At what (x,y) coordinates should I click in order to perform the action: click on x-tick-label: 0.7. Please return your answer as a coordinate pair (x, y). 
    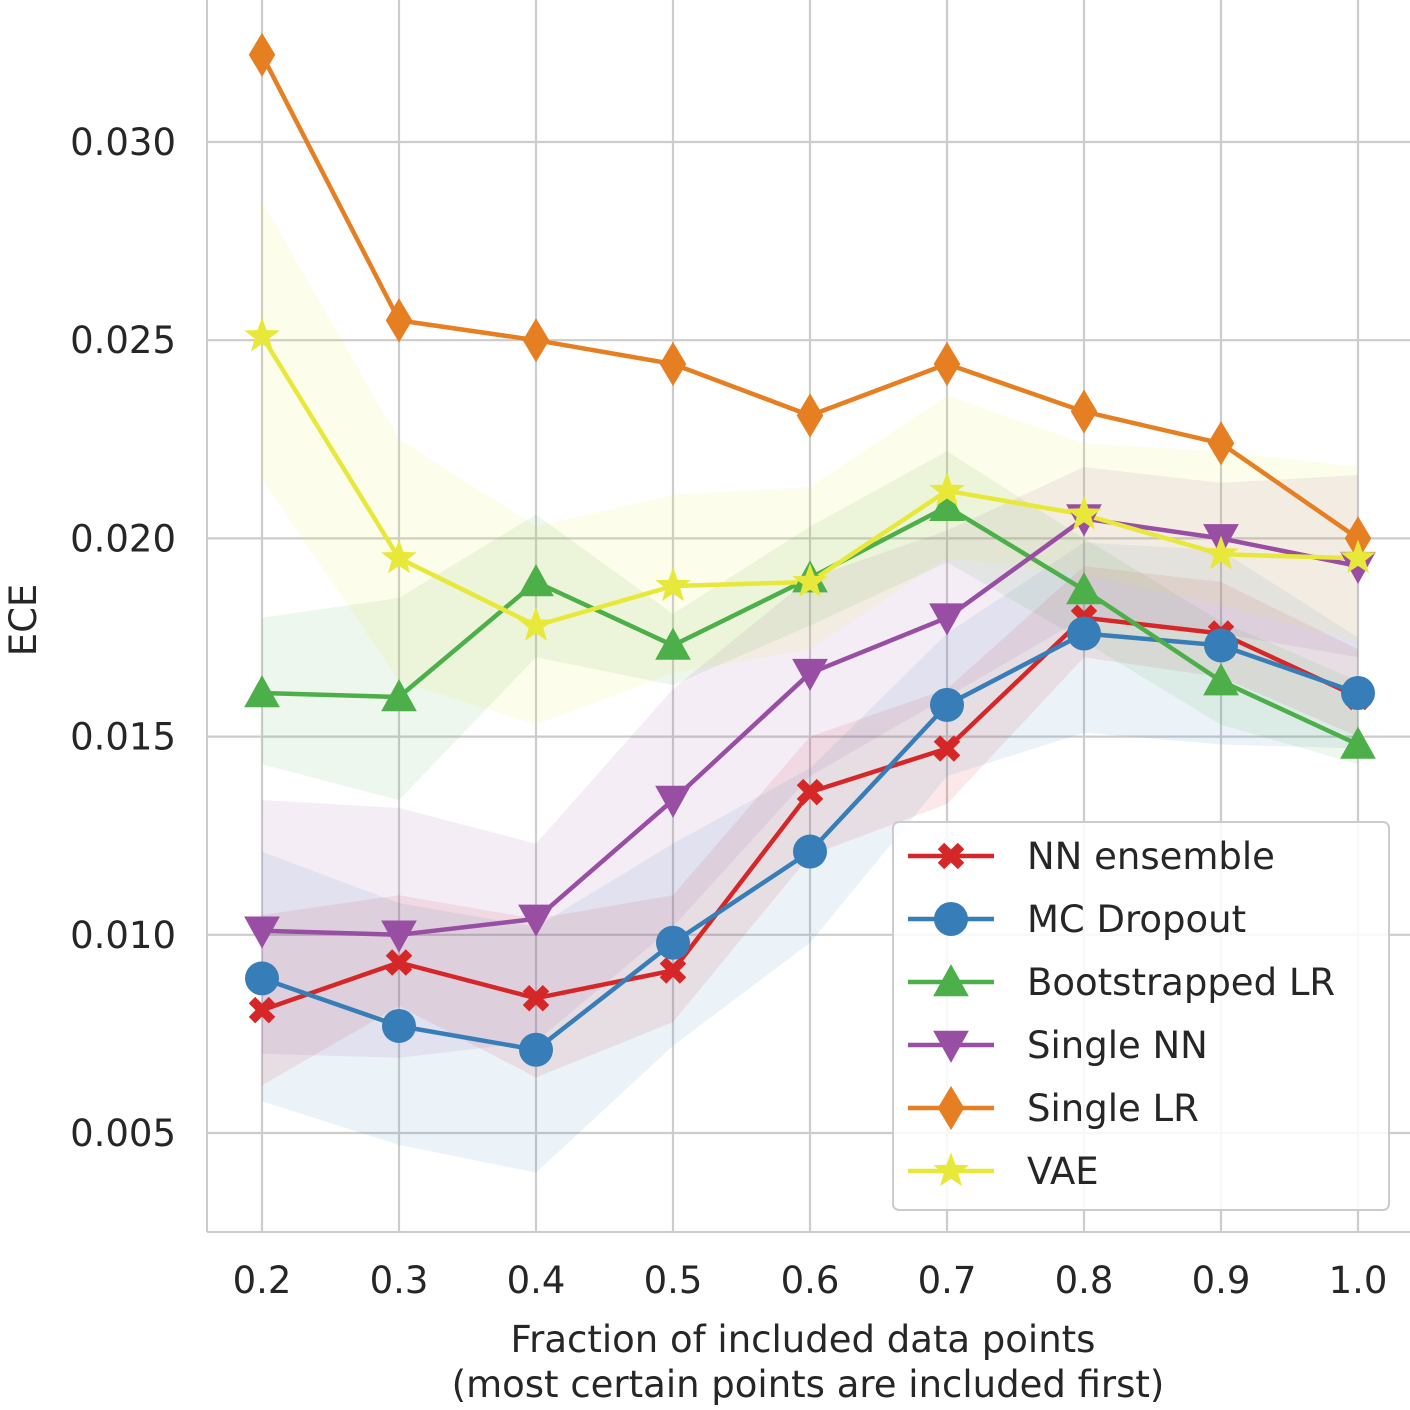
    Looking at the image, I should click on (947, 1280).